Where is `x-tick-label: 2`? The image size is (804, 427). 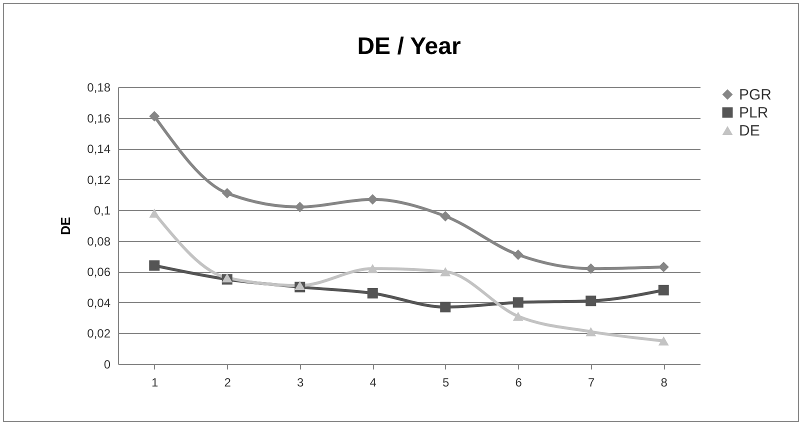
x-tick-label: 2 is located at coordinates (228, 383).